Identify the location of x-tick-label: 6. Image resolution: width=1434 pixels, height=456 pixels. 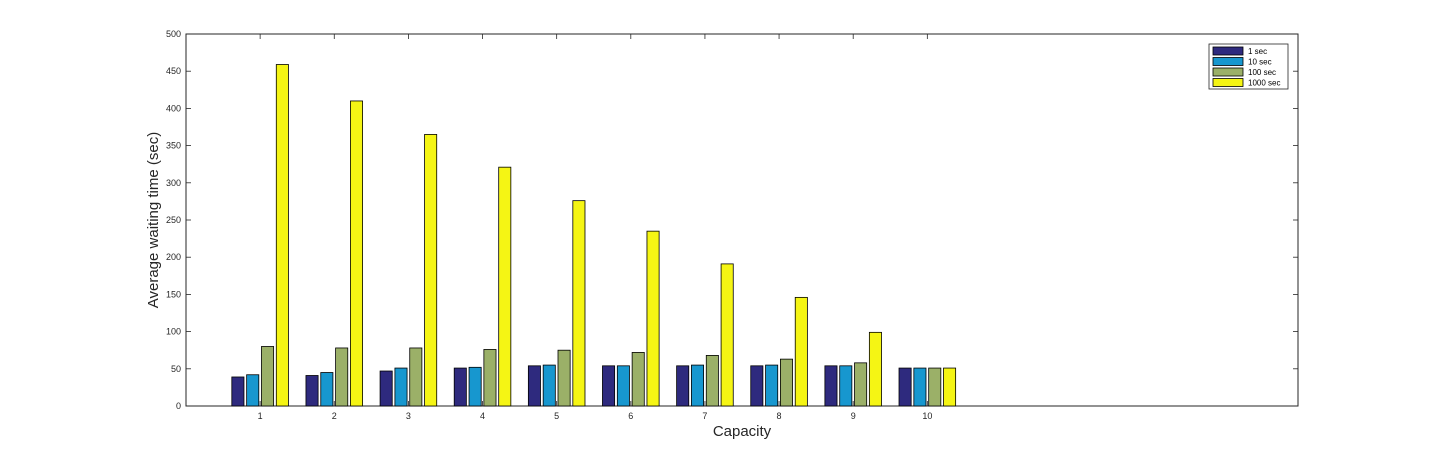
(630, 416).